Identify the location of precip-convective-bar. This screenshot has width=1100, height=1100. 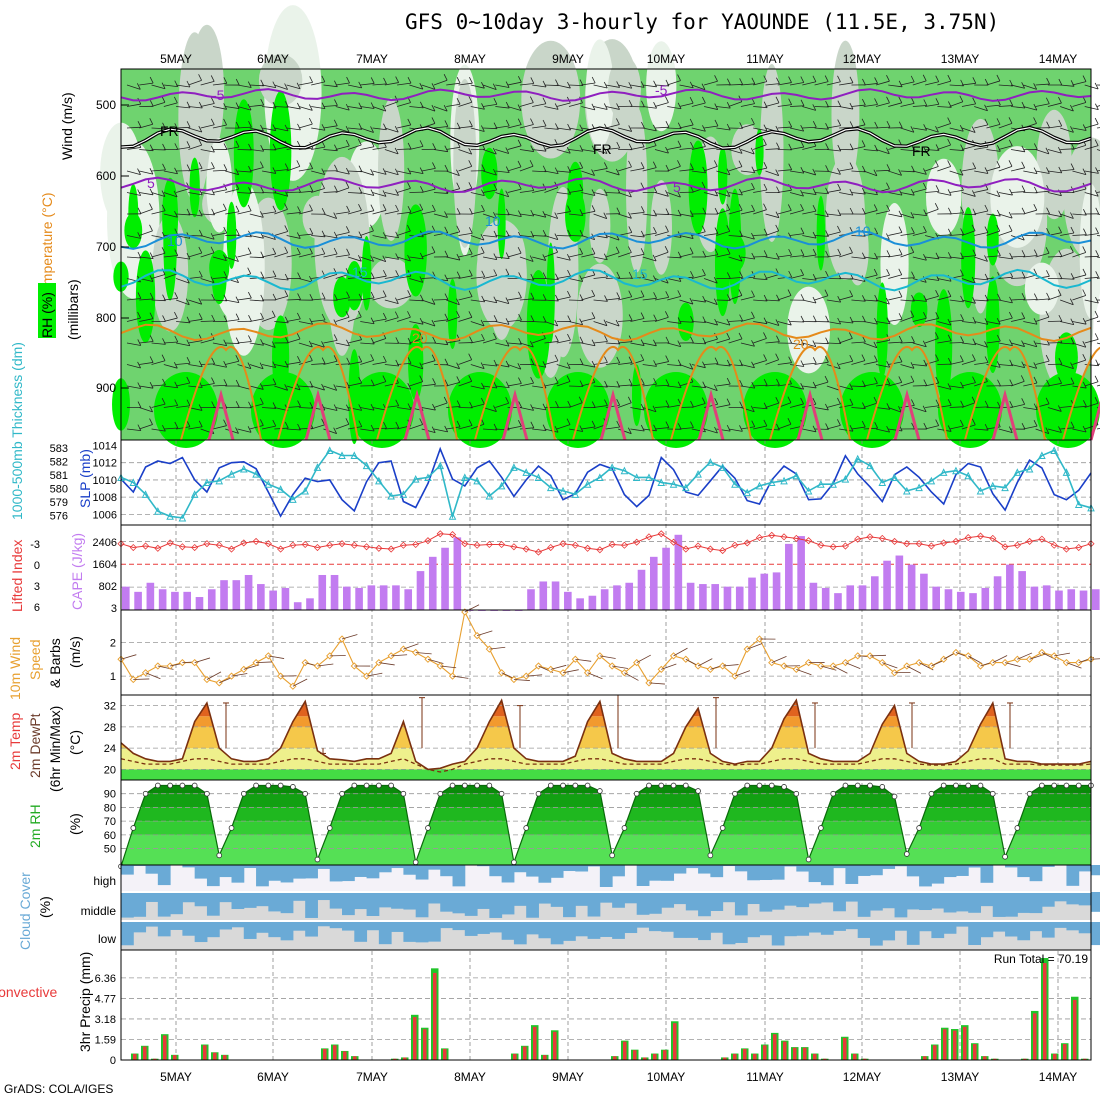
(965, 1043).